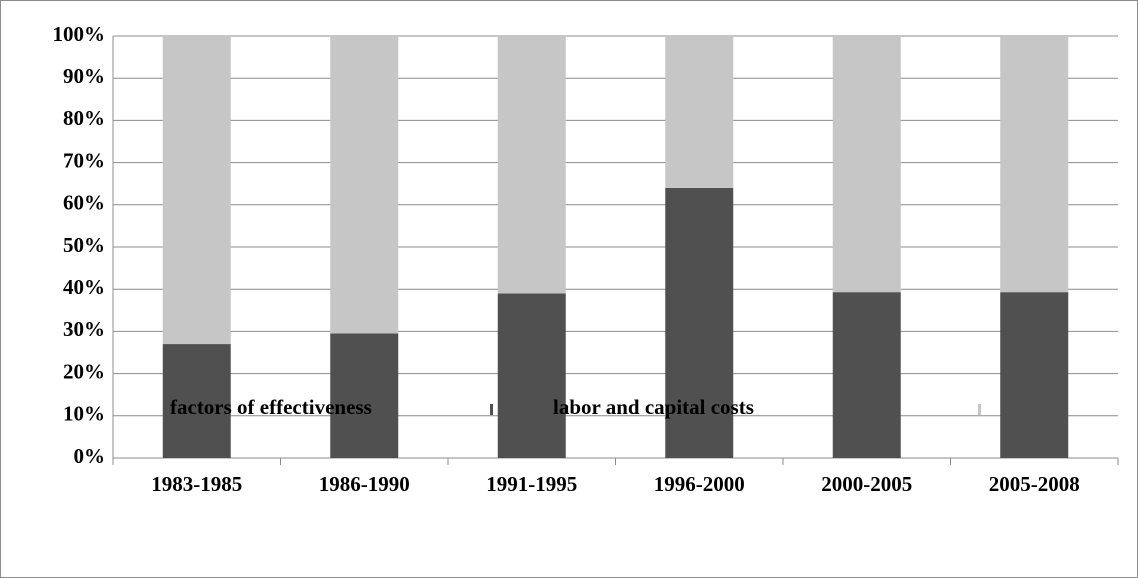  What do you see at coordinates (364, 484) in the screenshot?
I see `x-tick-label: 1986-1990` at bounding box center [364, 484].